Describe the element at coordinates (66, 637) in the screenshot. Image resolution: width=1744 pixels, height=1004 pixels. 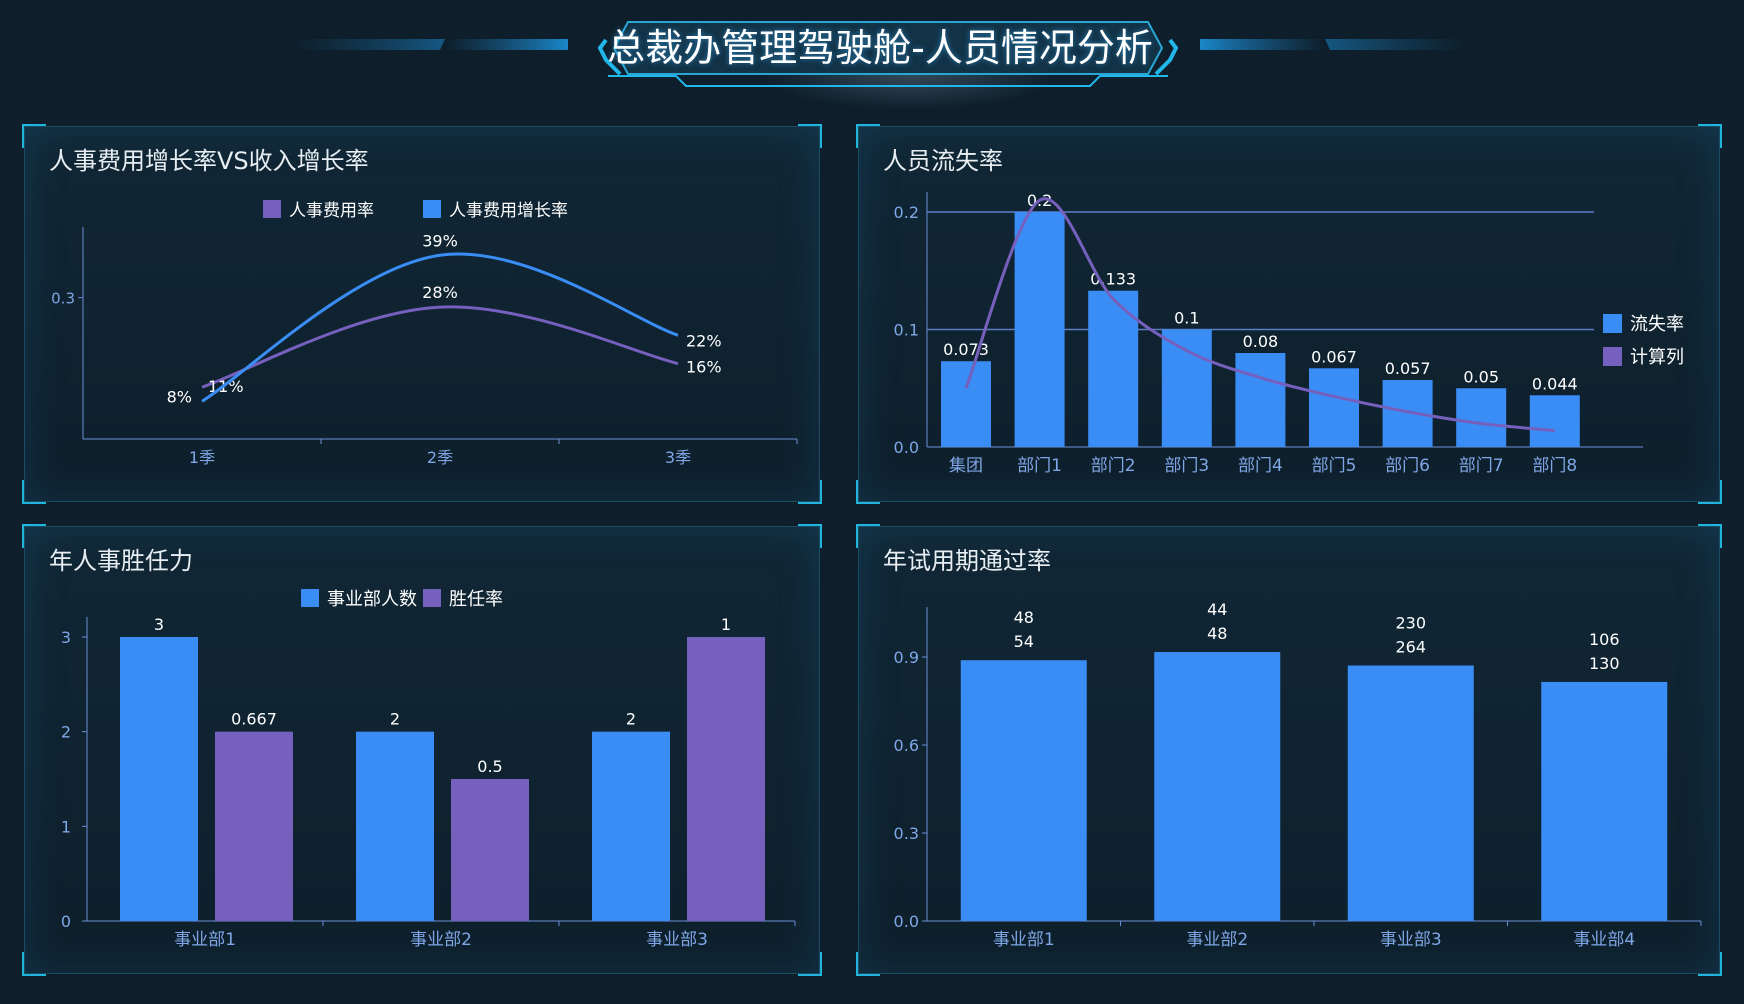
I see `y-tick-label: 3` at that location.